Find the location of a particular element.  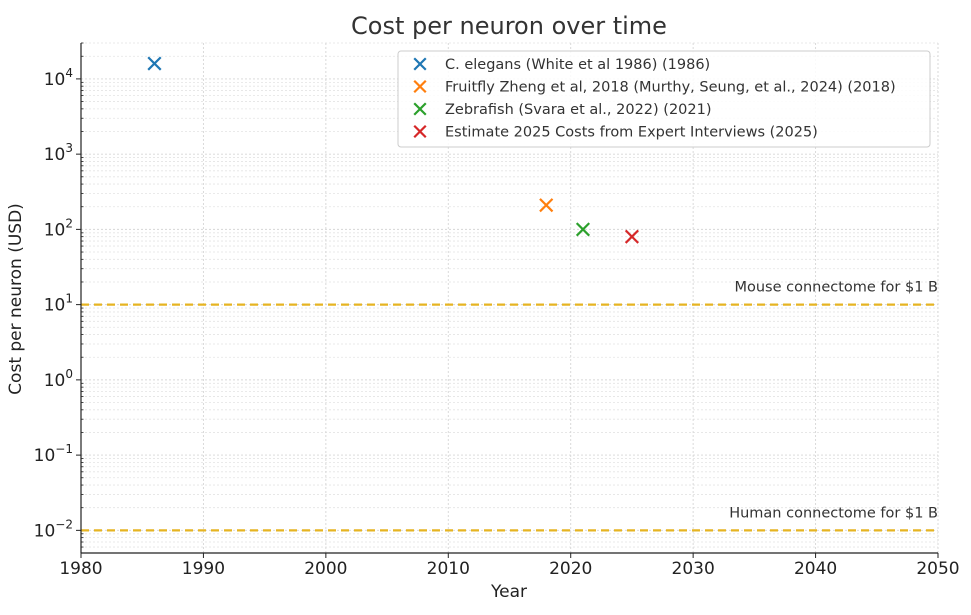

x-tick-label: 1990 is located at coordinates (203, 569).